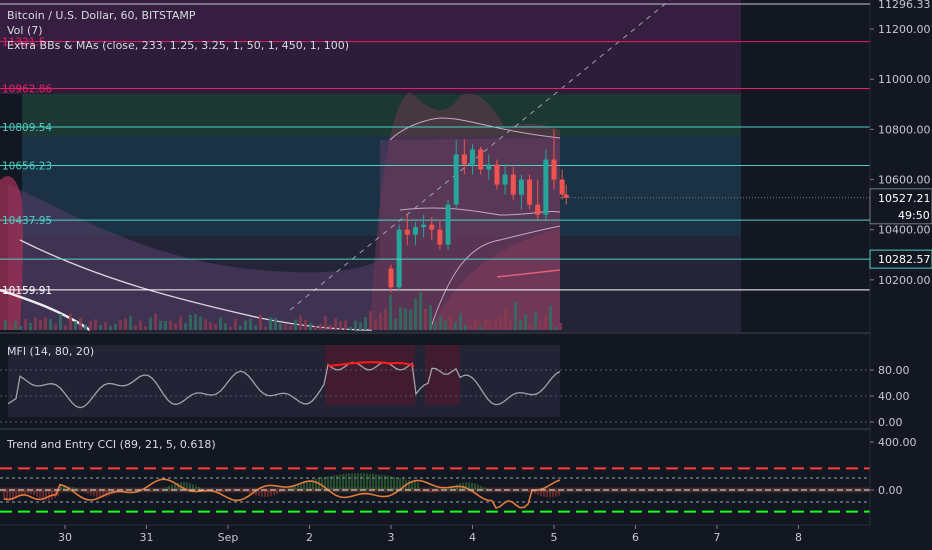 Image resolution: width=932 pixels, height=550 pixels. Describe the element at coordinates (890, 490) in the screenshot. I see `cci-tick-label: 0.00` at that location.